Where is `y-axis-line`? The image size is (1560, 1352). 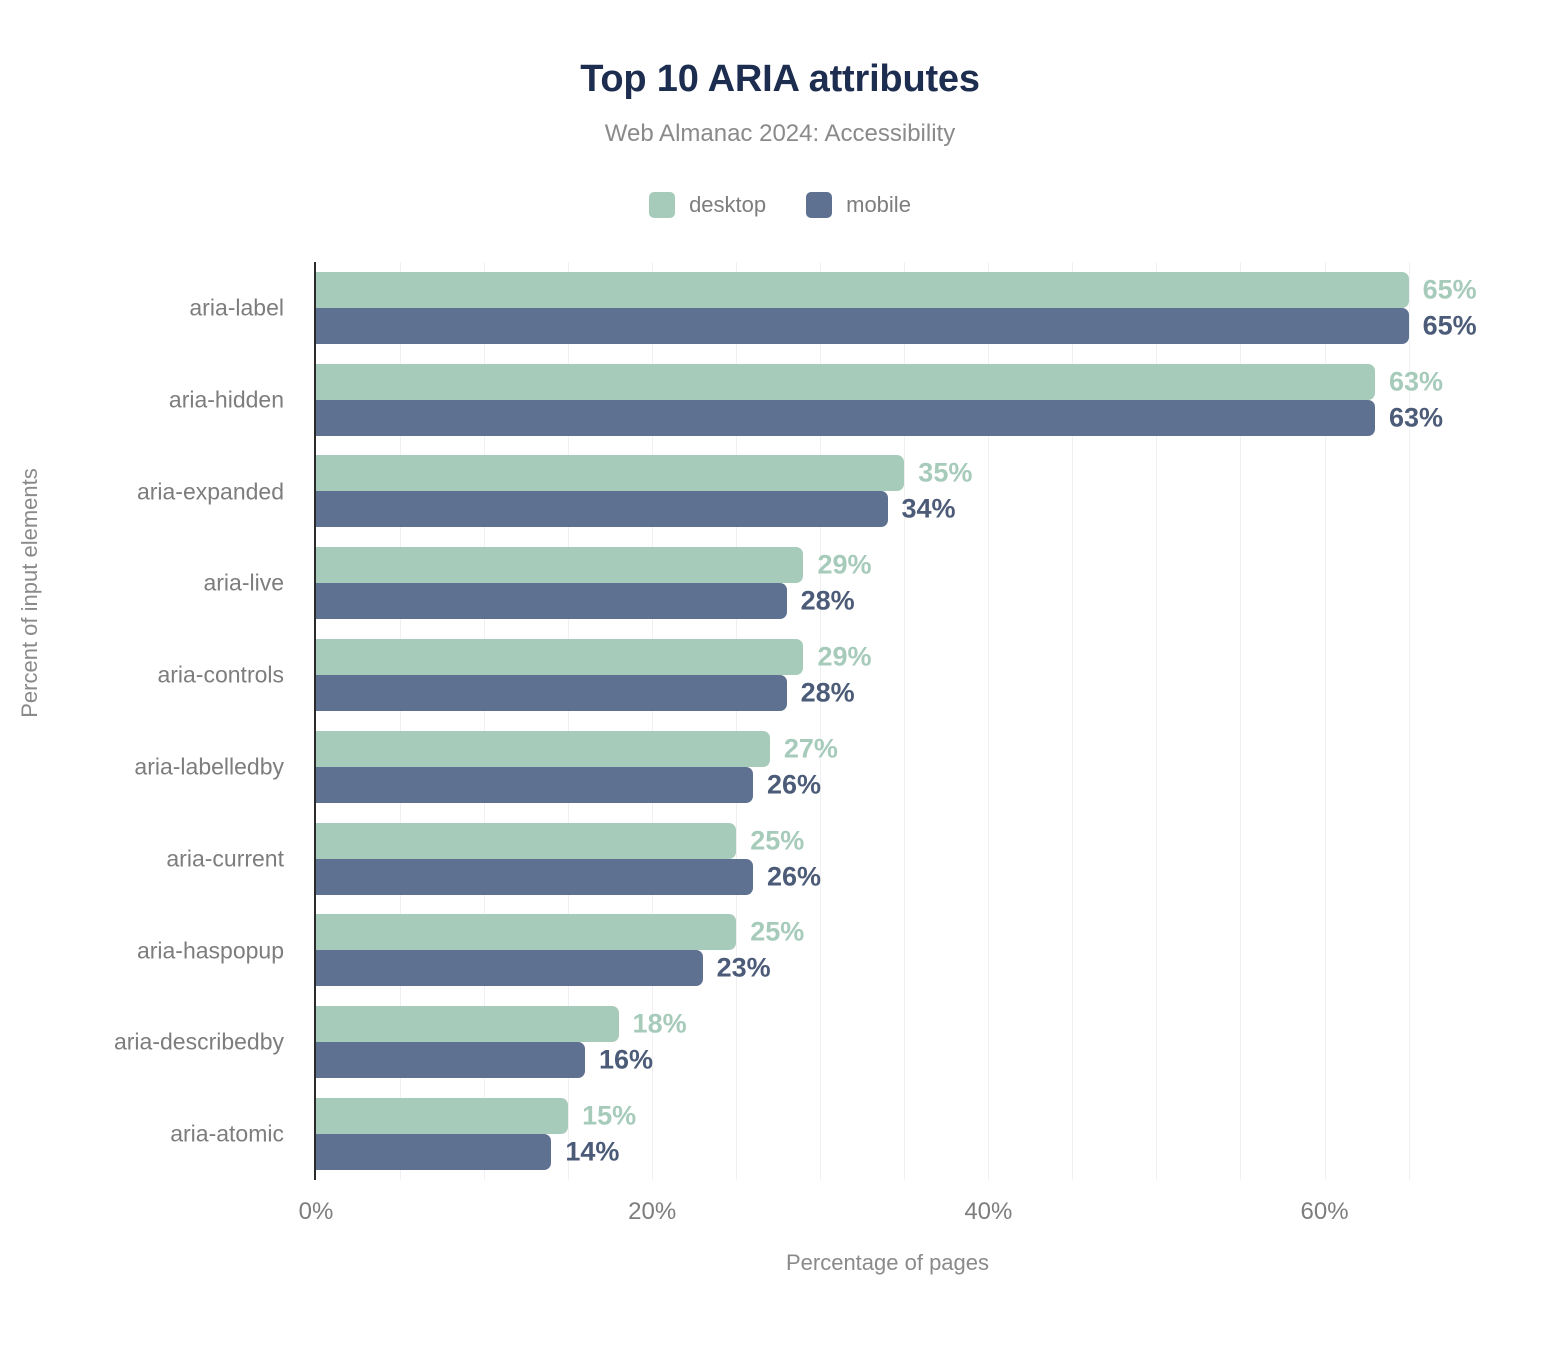
y-axis-line is located at coordinates (315, 721).